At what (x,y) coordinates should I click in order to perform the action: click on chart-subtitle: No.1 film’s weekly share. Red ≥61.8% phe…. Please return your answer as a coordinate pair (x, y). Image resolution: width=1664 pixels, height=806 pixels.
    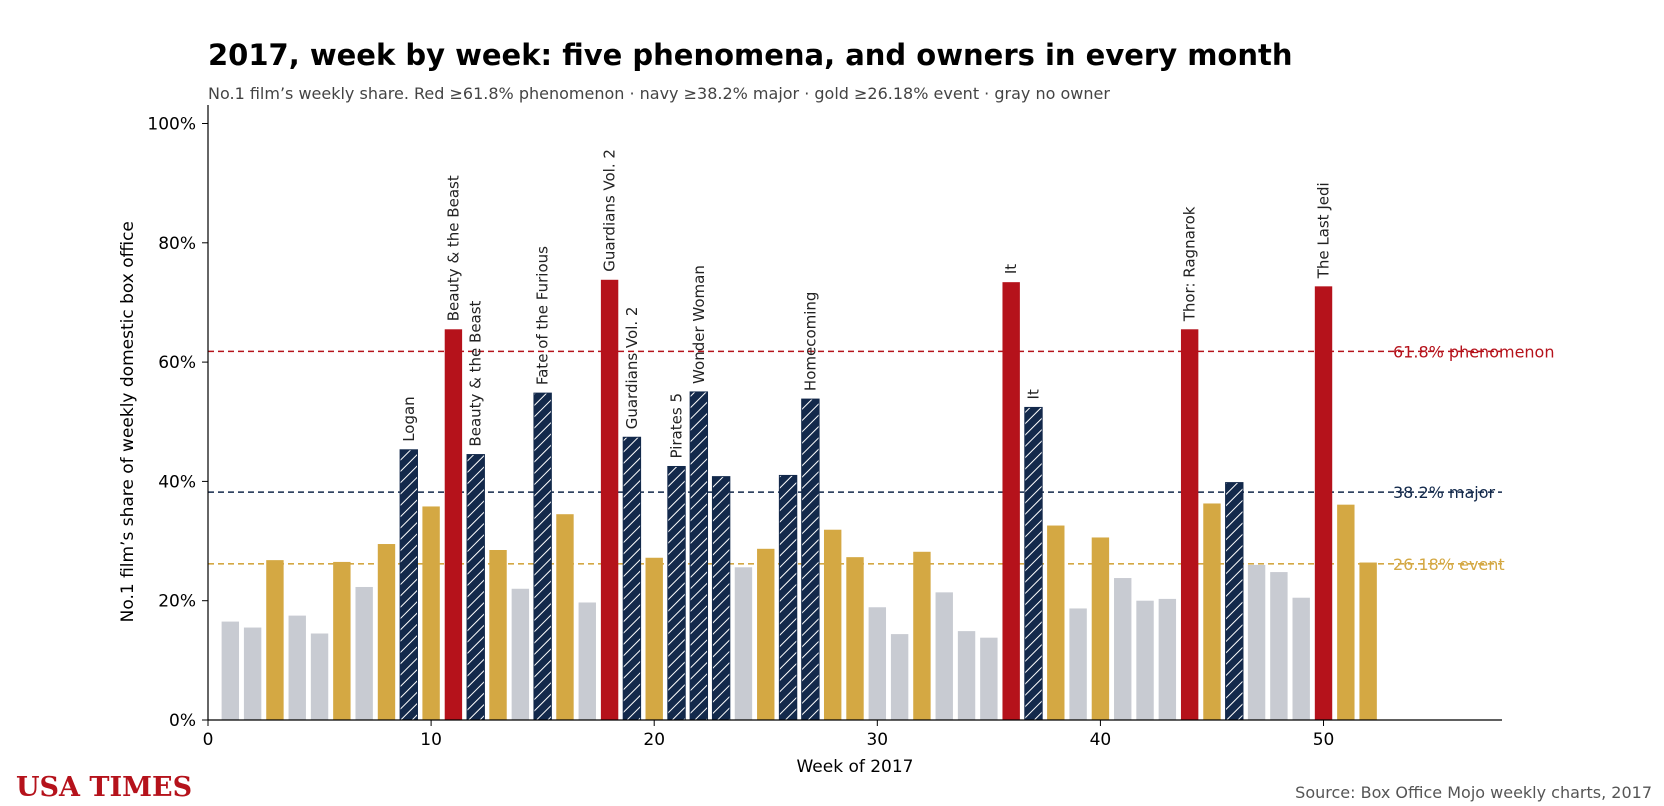
    Looking at the image, I should click on (659, 93).